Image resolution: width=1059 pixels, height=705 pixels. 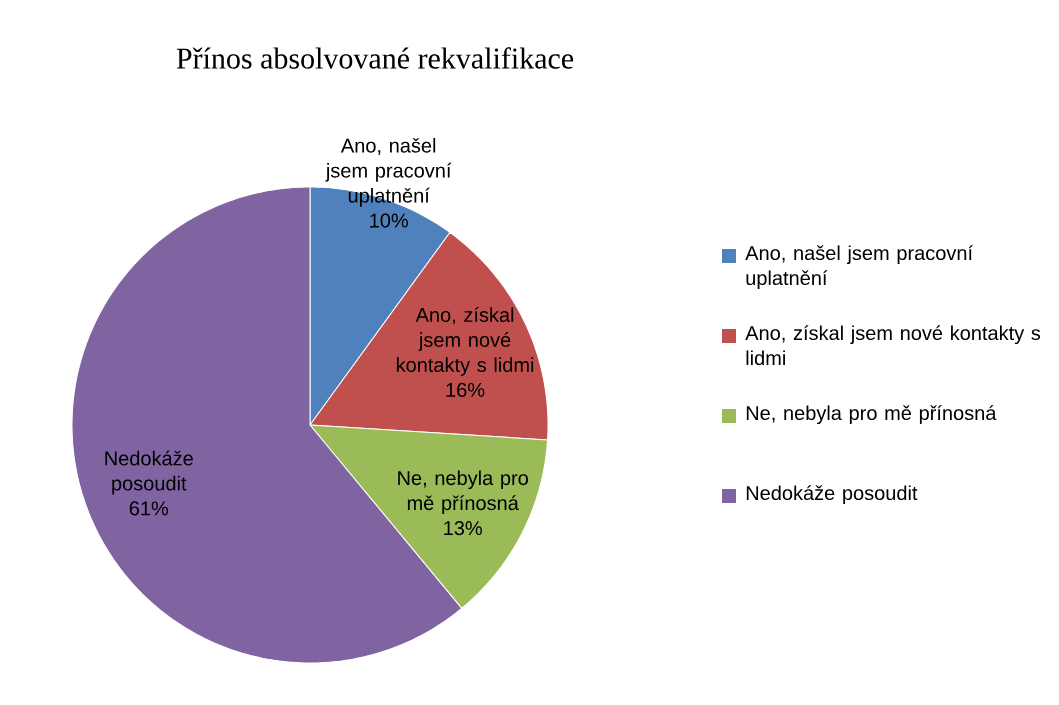 What do you see at coordinates (463, 528) in the screenshot?
I see `data-label: 13%` at bounding box center [463, 528].